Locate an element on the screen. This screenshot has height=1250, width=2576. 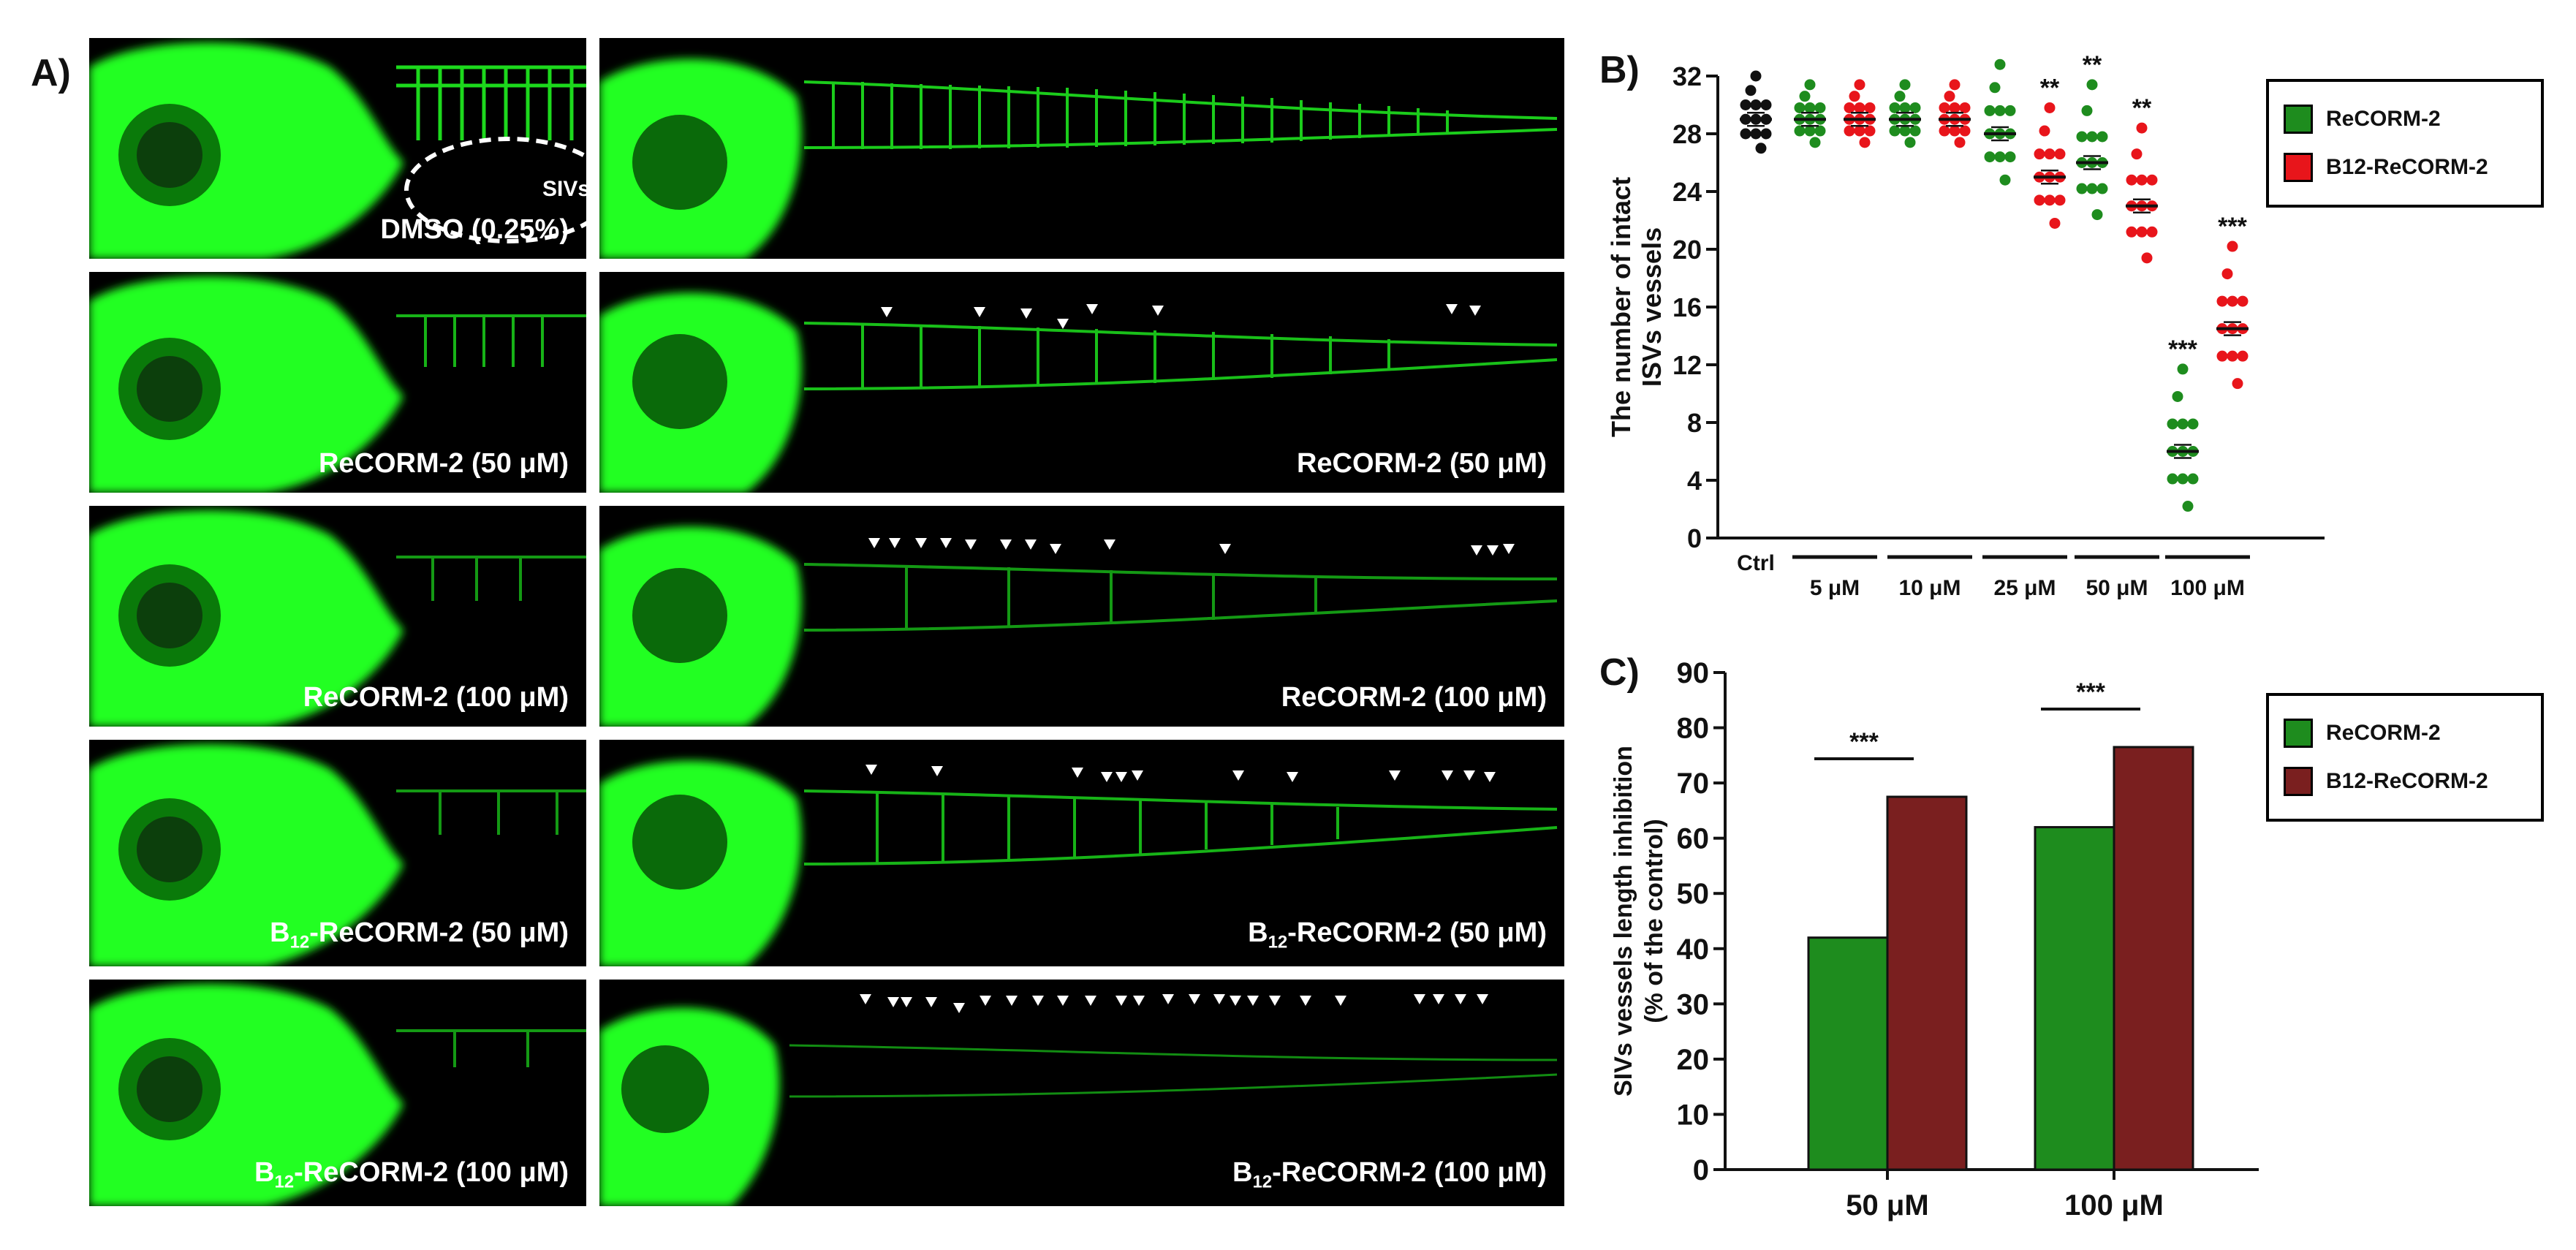
fish-body-image is located at coordinates (1078, 626).